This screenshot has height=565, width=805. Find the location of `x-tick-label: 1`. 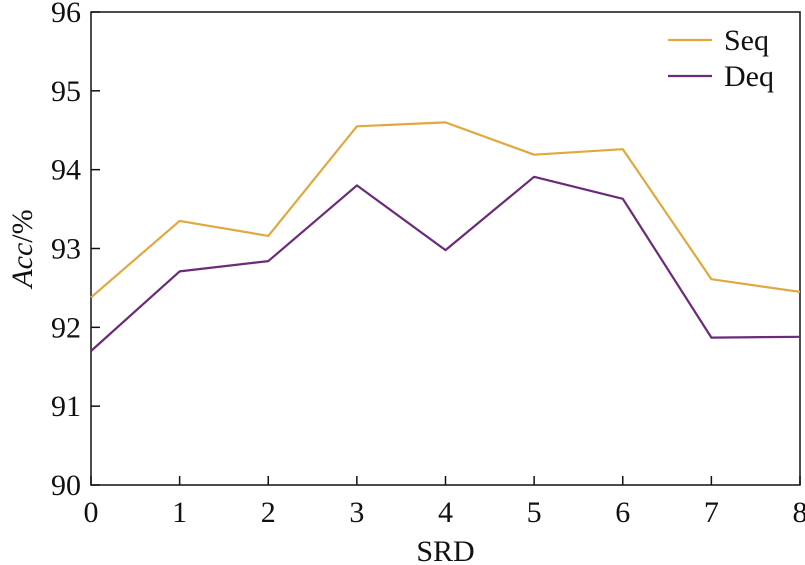

x-tick-label: 1 is located at coordinates (179, 512).